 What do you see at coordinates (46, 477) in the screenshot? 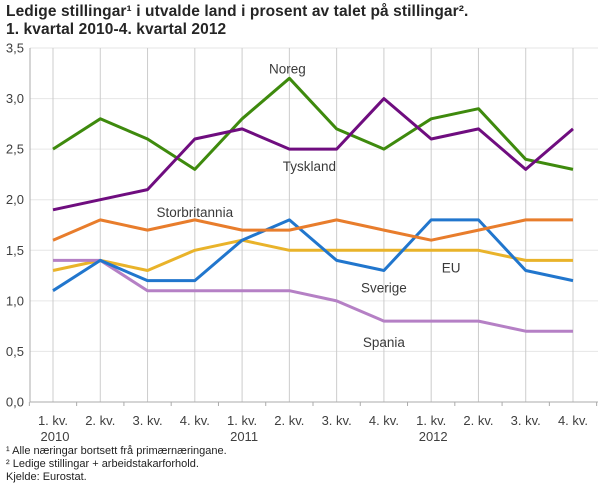
I see `footnote-source: Kjelde: Eurostat.` at bounding box center [46, 477].